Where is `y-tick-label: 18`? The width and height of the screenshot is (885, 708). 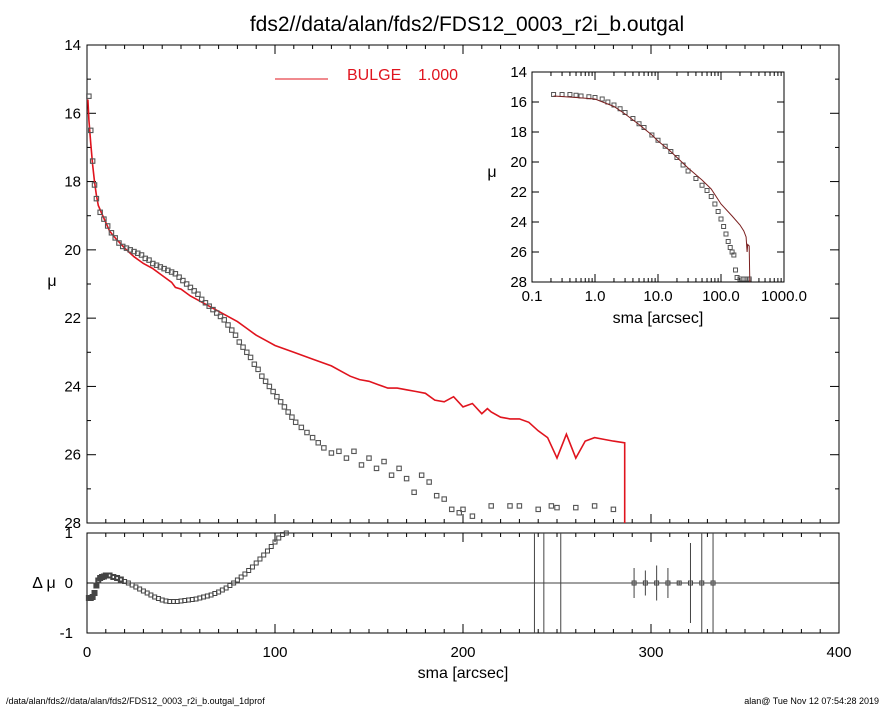 y-tick-label: 18 is located at coordinates (72, 182).